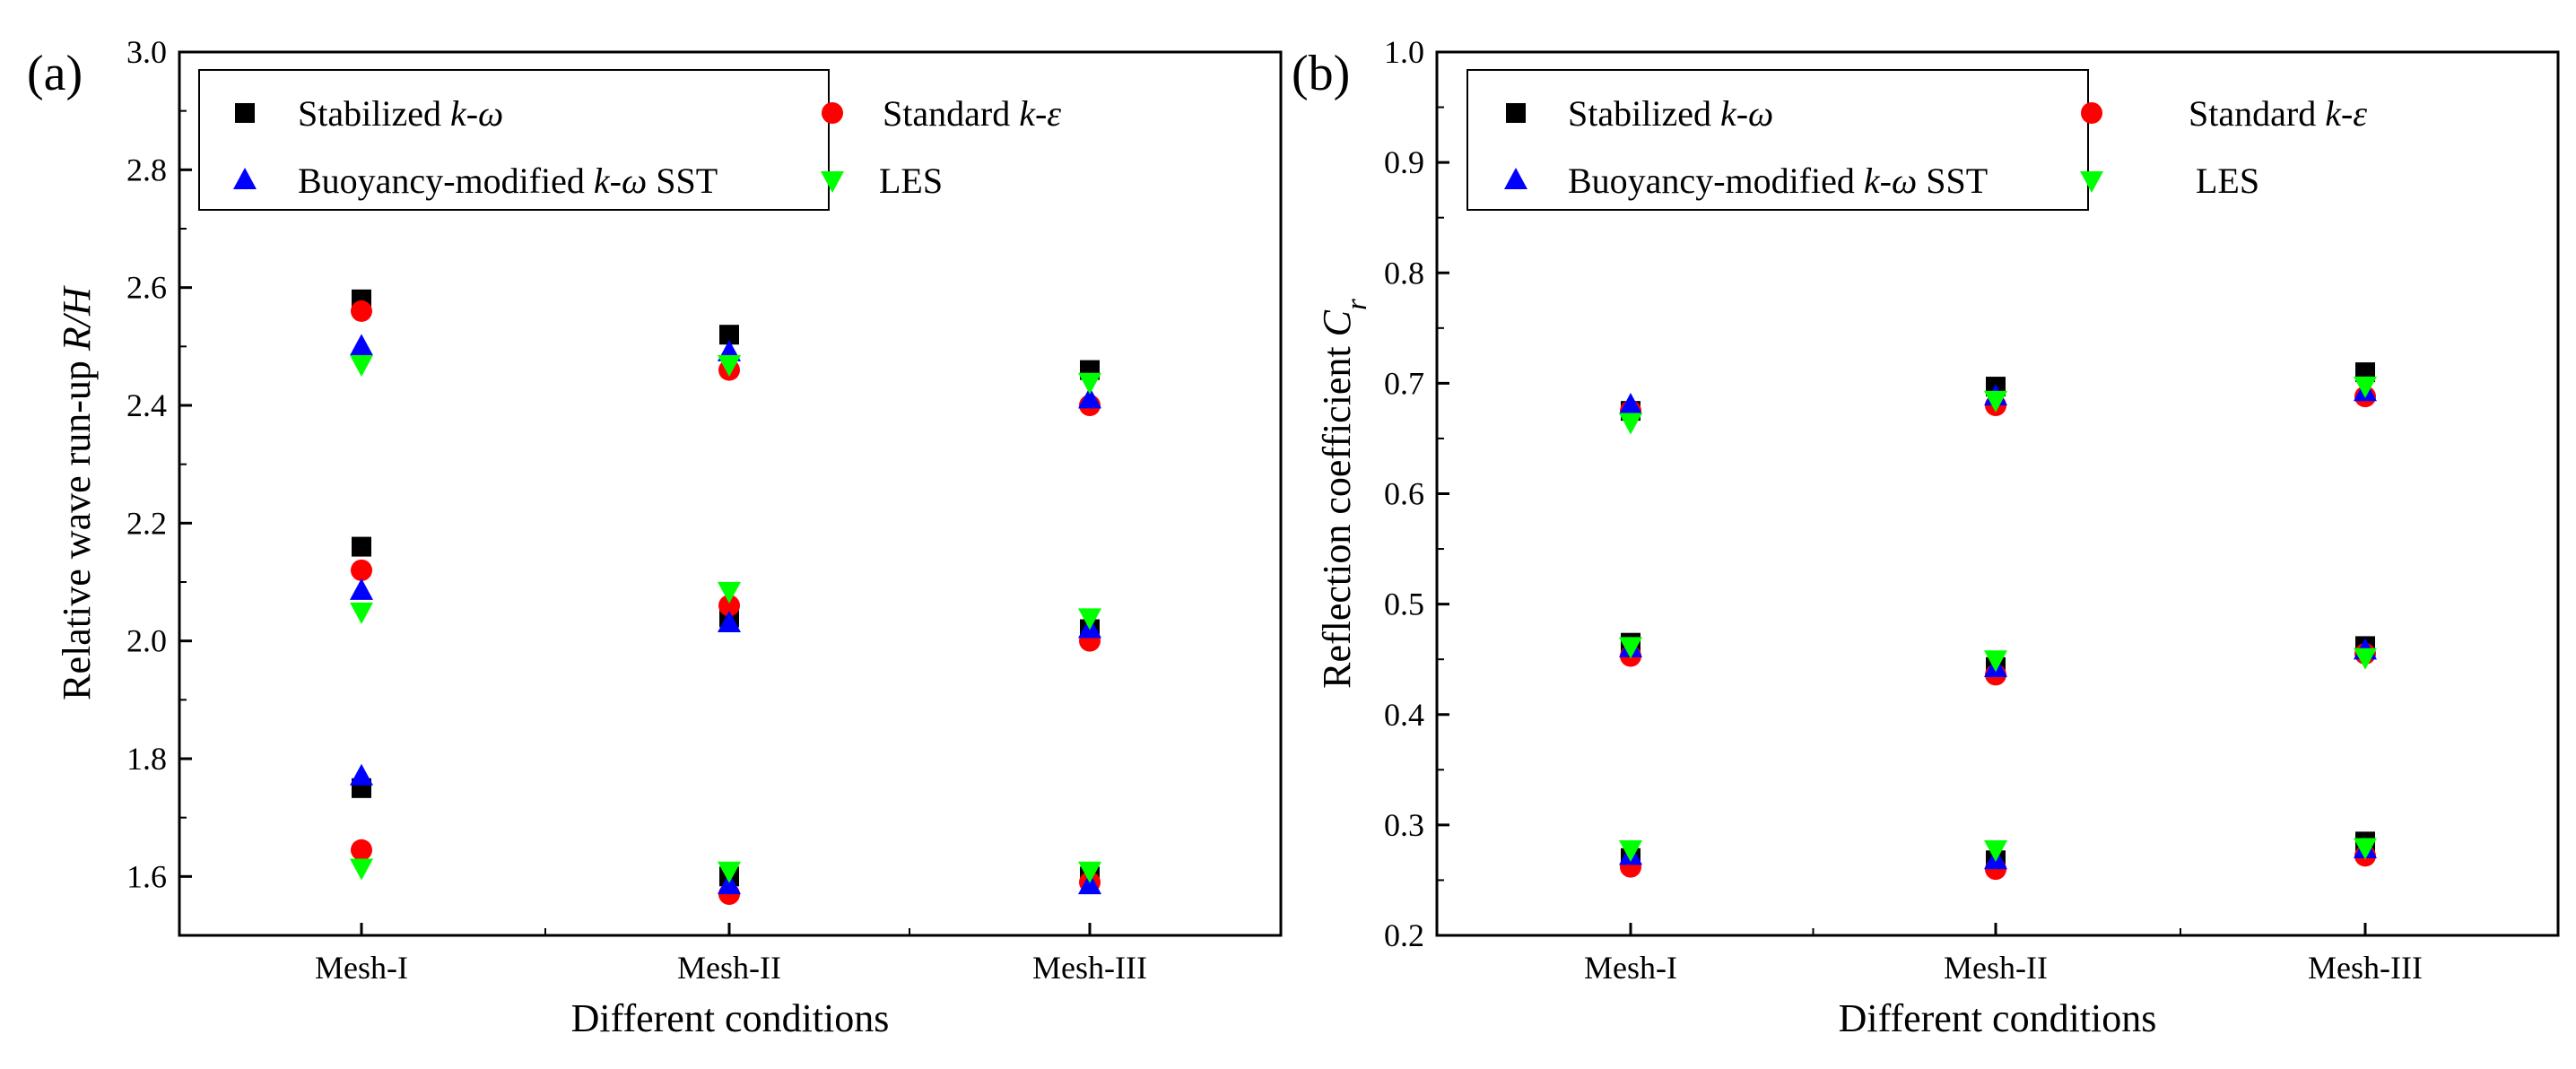 This screenshot has height=1069, width=2576. I want to click on y-tick-label: 0.8, so click(1404, 273).